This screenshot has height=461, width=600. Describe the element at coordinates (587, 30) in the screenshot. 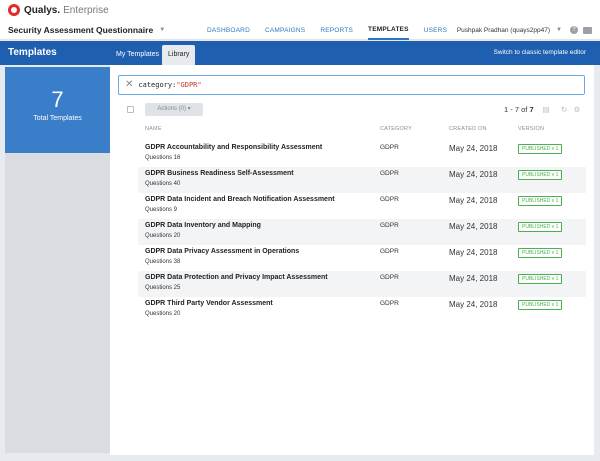

I see `mail-icon` at that location.